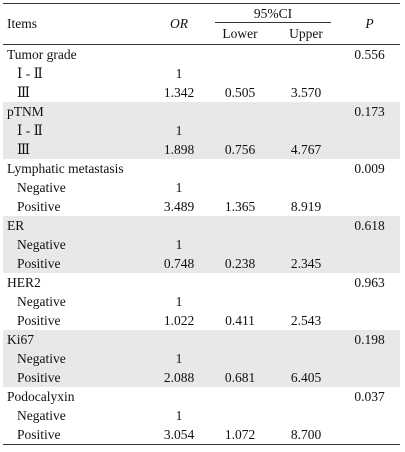  What do you see at coordinates (179, 377) in the screenshot?
I see `or-value: 2.088` at bounding box center [179, 377].